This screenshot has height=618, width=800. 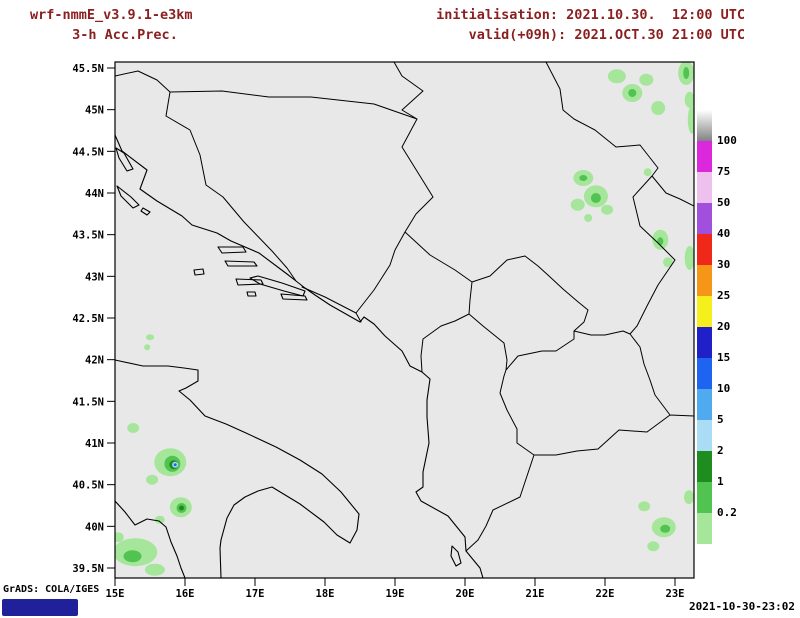 I want to click on colorbar-level-label: 75, so click(x=724, y=171).